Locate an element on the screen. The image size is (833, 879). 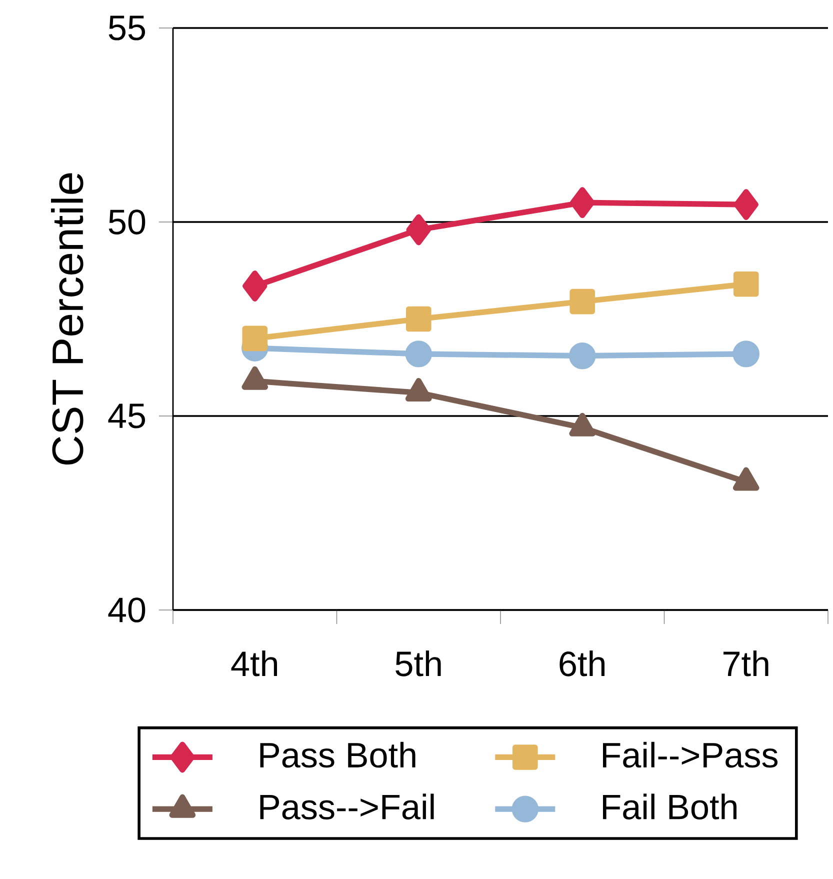
x-tick-label: 5th is located at coordinates (418, 663).